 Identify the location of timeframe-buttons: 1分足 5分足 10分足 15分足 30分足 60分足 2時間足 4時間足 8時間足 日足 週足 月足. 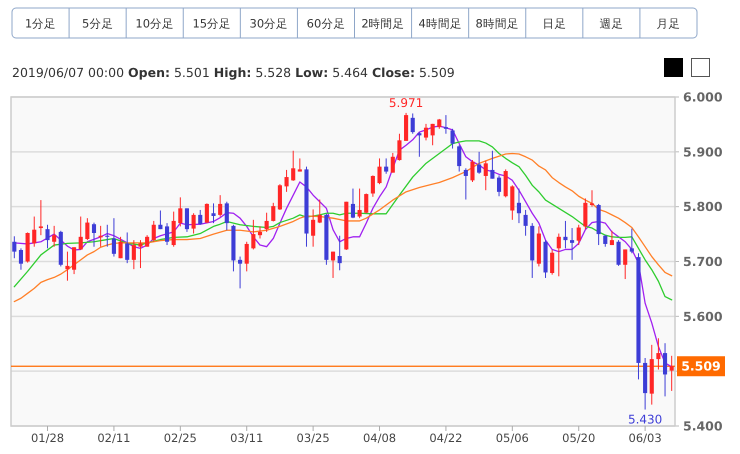
(355, 23).